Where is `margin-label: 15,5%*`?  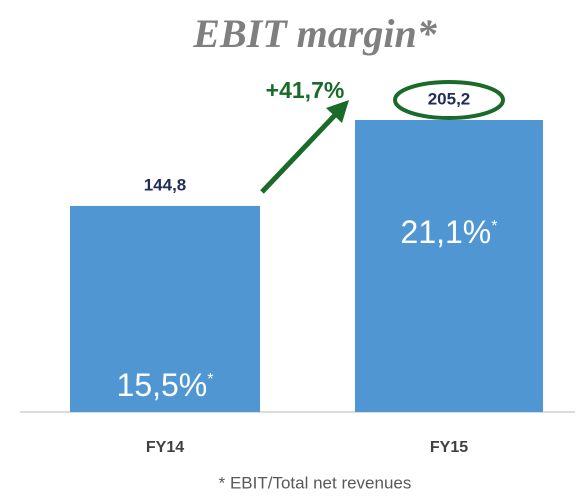
margin-label: 15,5%* is located at coordinates (165, 385).